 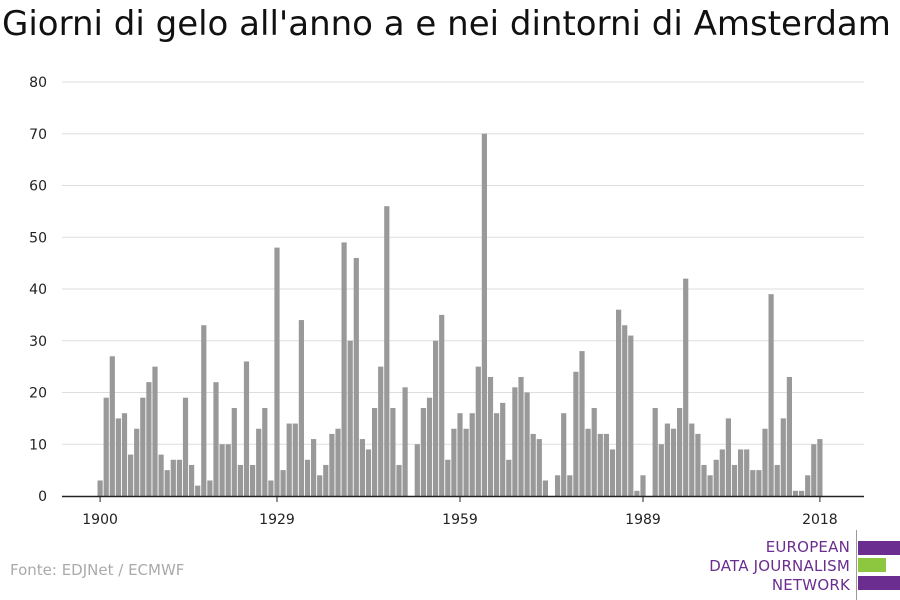 What do you see at coordinates (879, 548) in the screenshot?
I see `logo-bar-purple-top` at bounding box center [879, 548].